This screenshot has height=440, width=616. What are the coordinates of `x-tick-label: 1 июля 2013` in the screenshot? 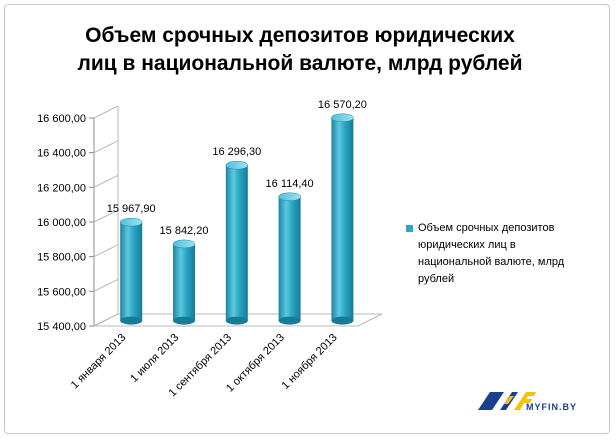 It's located at (154, 358).